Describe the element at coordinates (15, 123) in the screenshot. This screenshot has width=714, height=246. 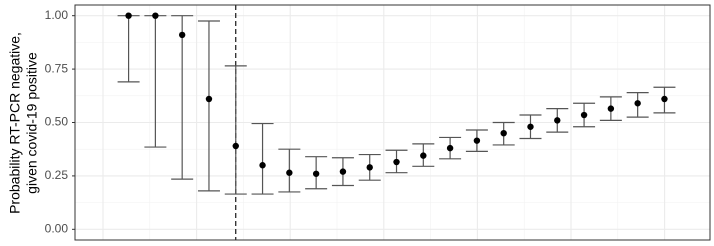
I see `y-axis-label: Probability RT-PCR negative,` at that location.